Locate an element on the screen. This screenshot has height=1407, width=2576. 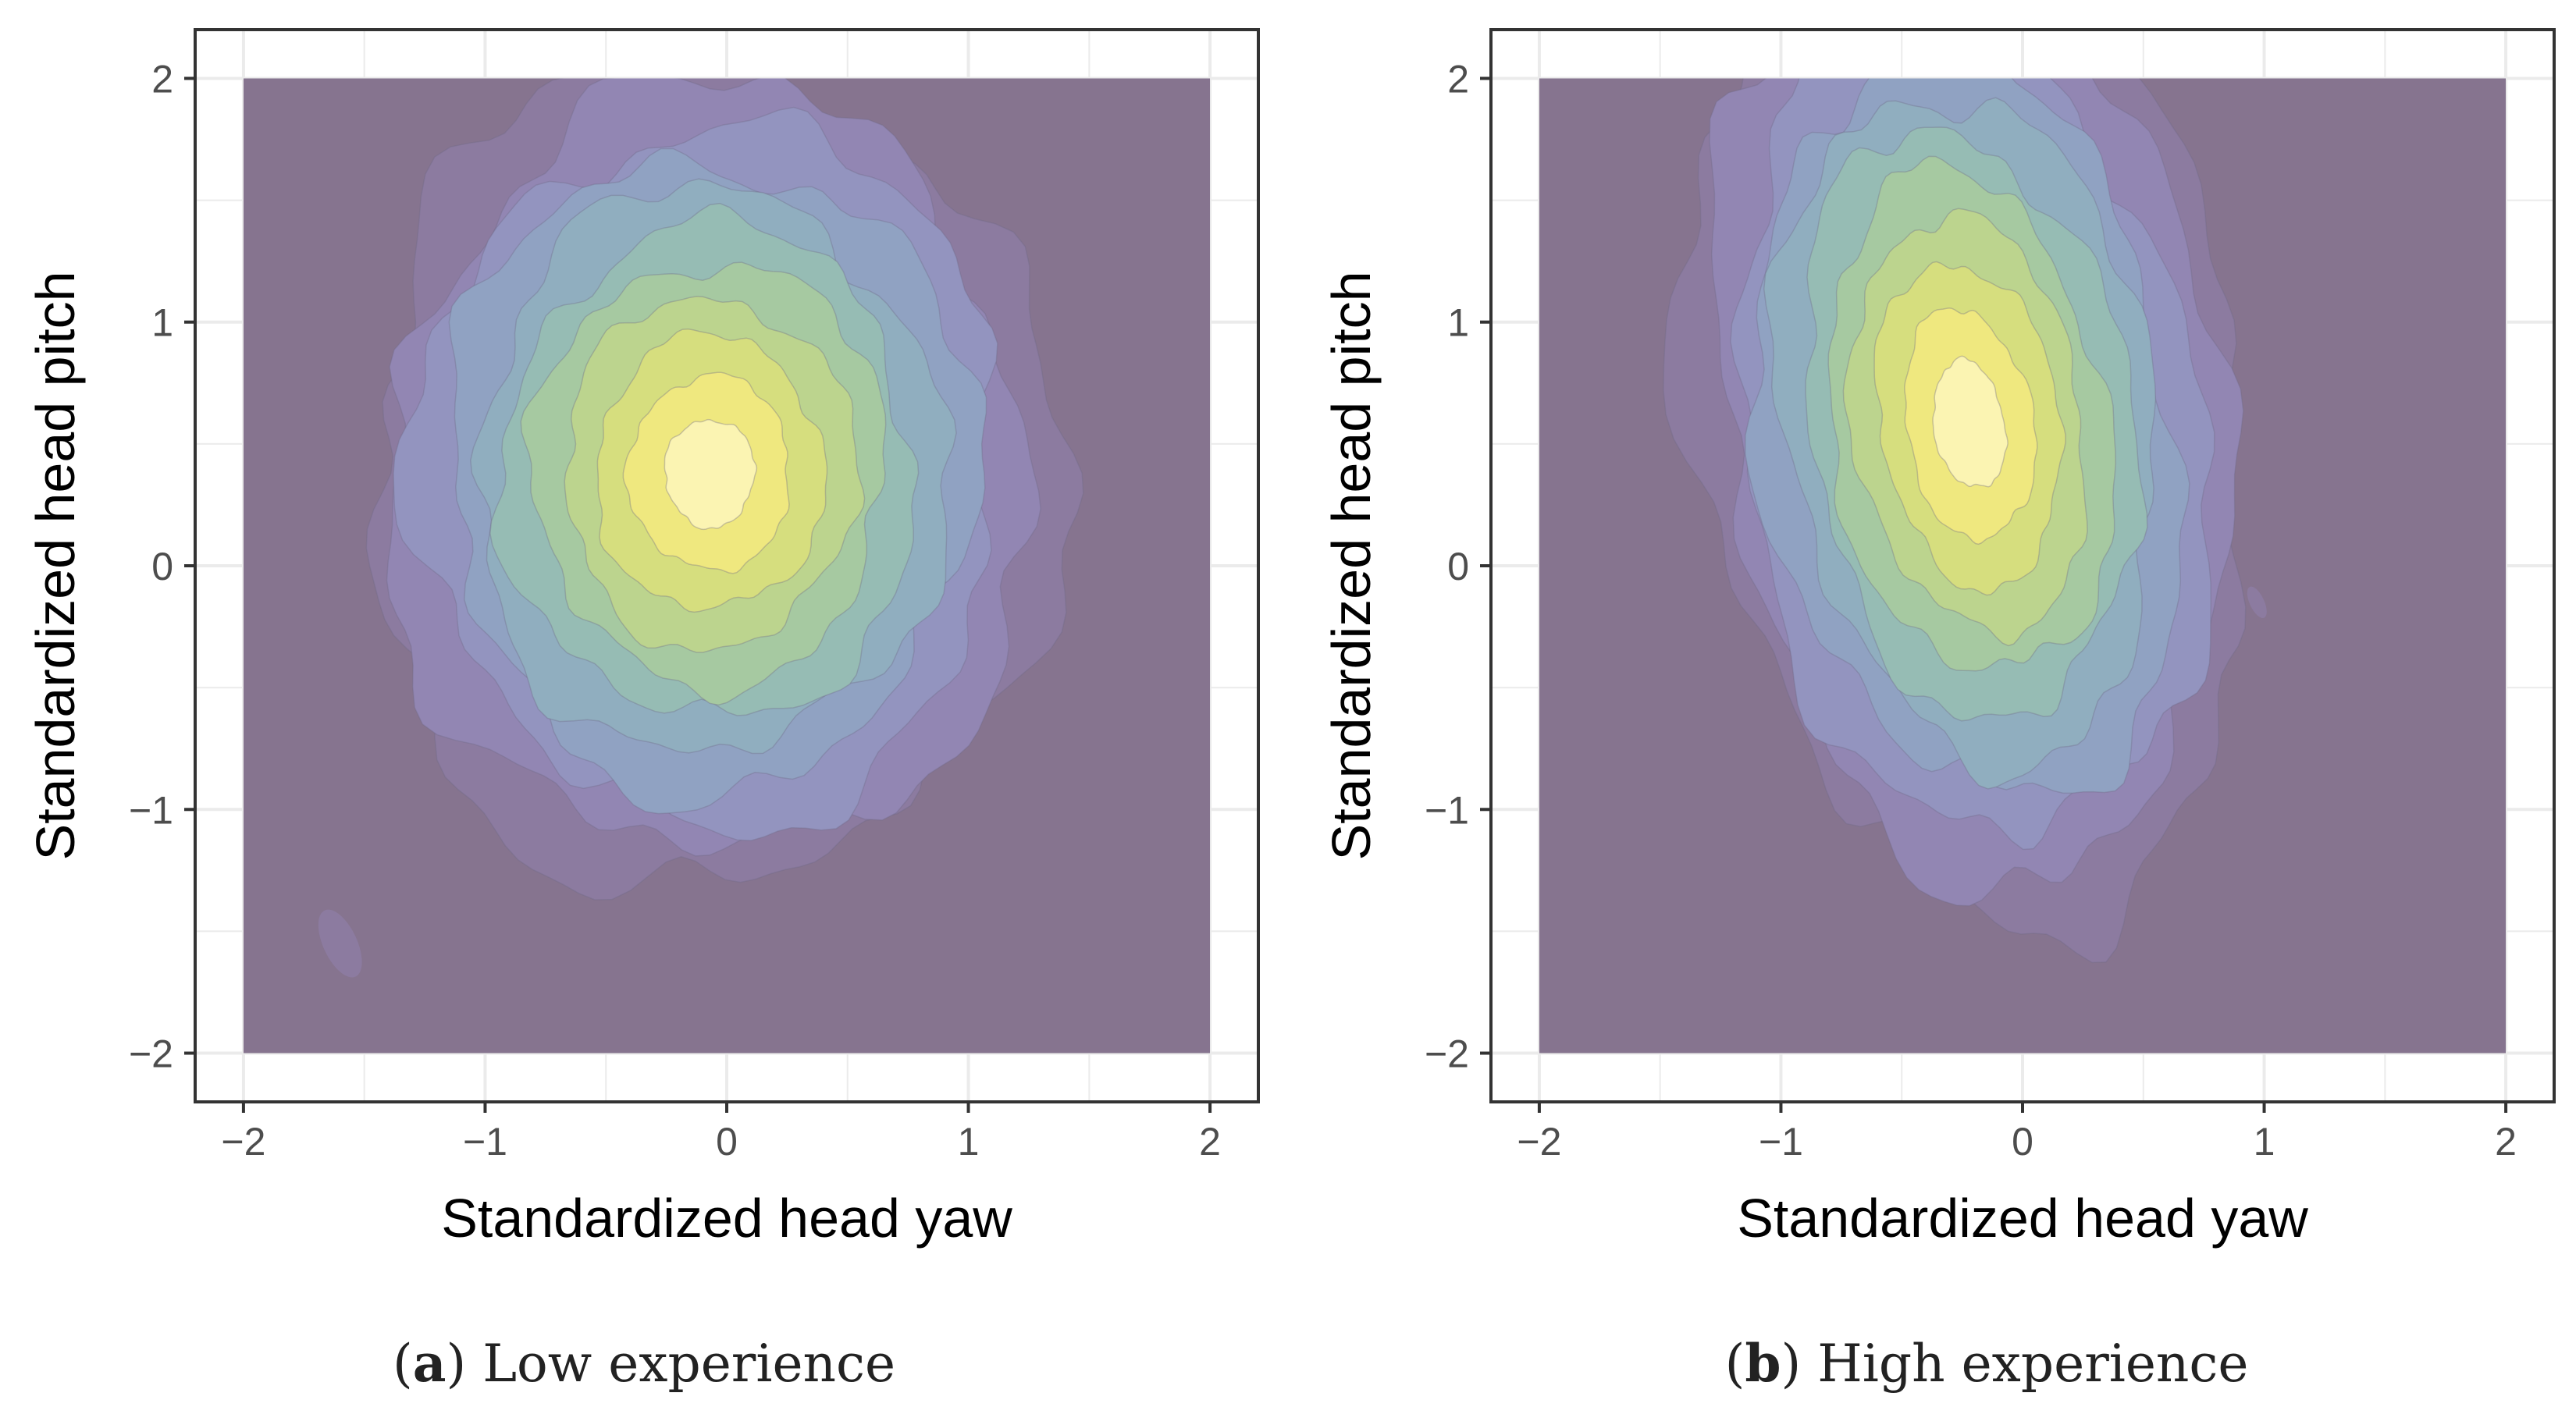
panel-caption: (b) High experience is located at coordinates (1987, 1363).